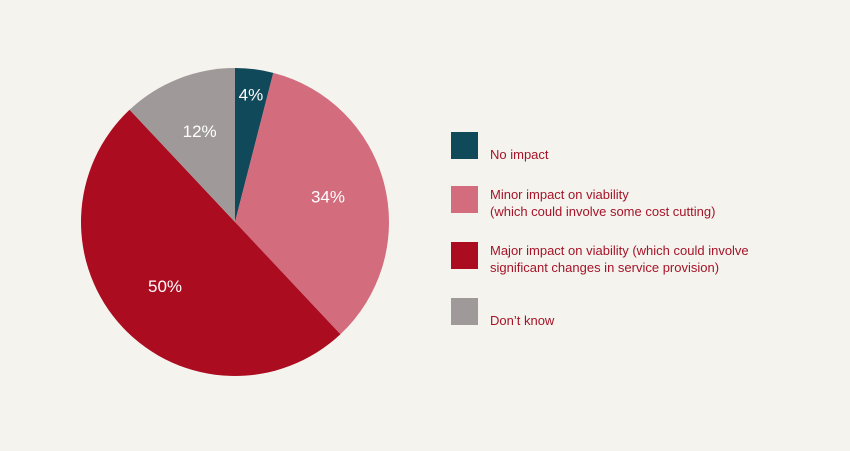 This screenshot has height=451, width=850. Describe the element at coordinates (328, 197) in the screenshot. I see `pie-label-minor-impact: 34%` at that location.